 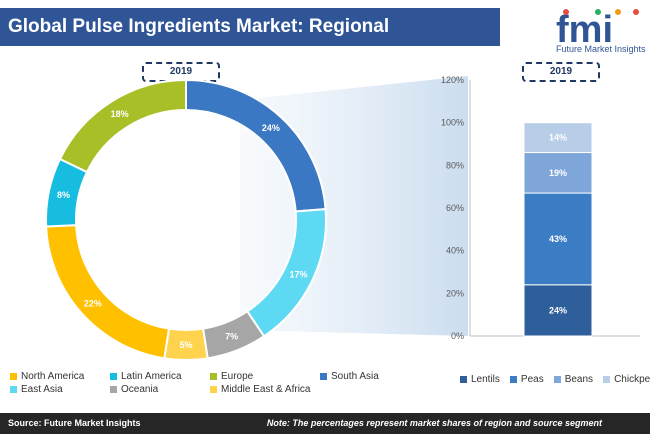 I want to click on legend-item-oceania: Oceania, so click(x=160, y=389).